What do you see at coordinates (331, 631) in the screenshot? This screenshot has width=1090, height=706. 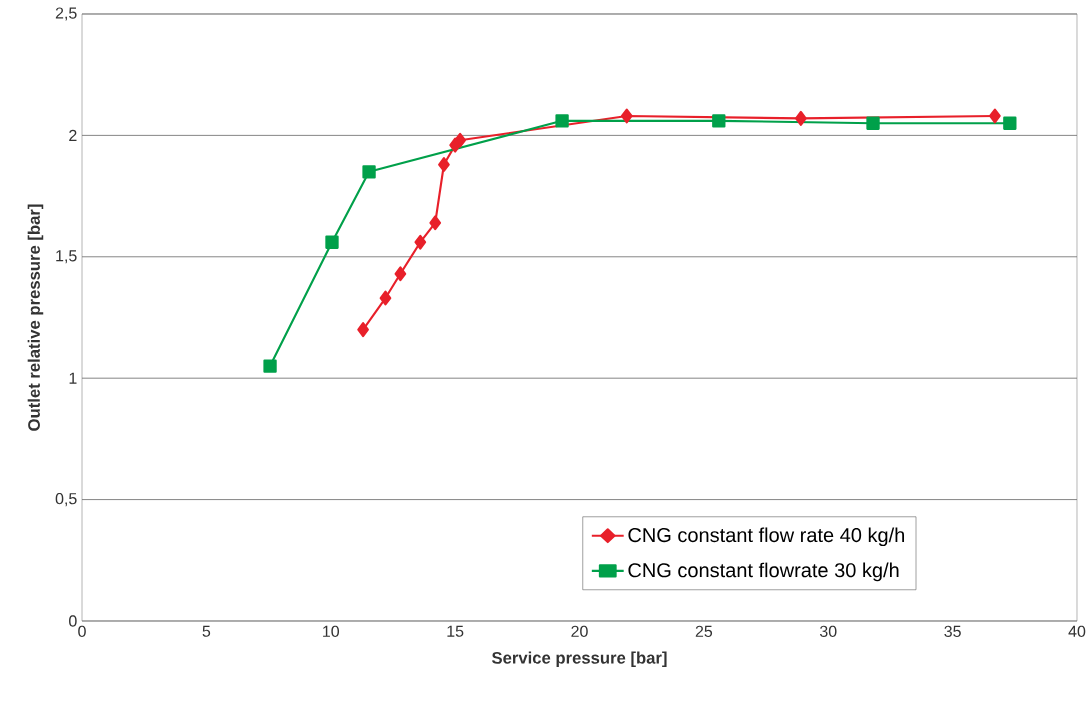 I see `x-tick-label: 10` at bounding box center [331, 631].